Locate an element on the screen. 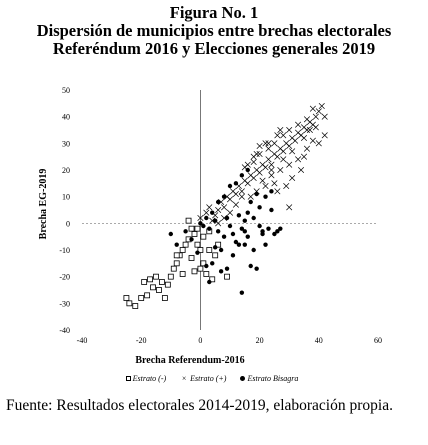  y-tick-label: -20 is located at coordinates (64, 277).